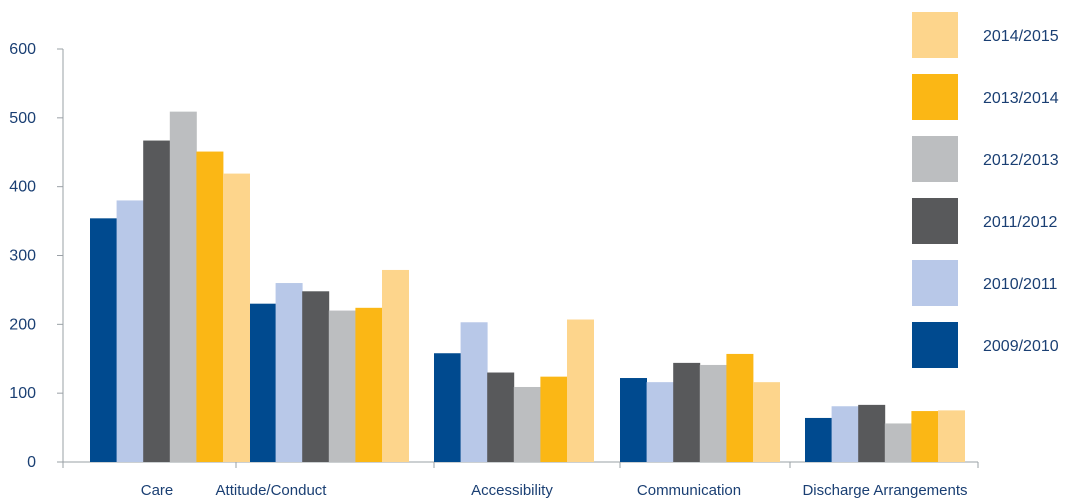 The height and width of the screenshot is (502, 1065). Describe the element at coordinates (1021, 346) in the screenshot. I see `legend-label: 2009/2010` at that location.